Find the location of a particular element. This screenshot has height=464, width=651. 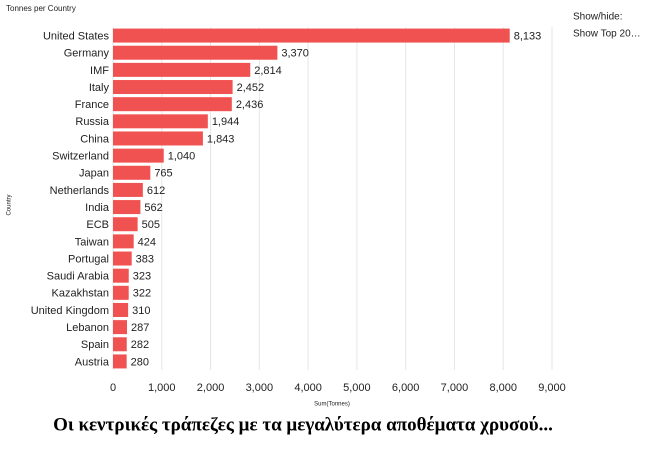

x-tick-label: 0 is located at coordinates (113, 388).